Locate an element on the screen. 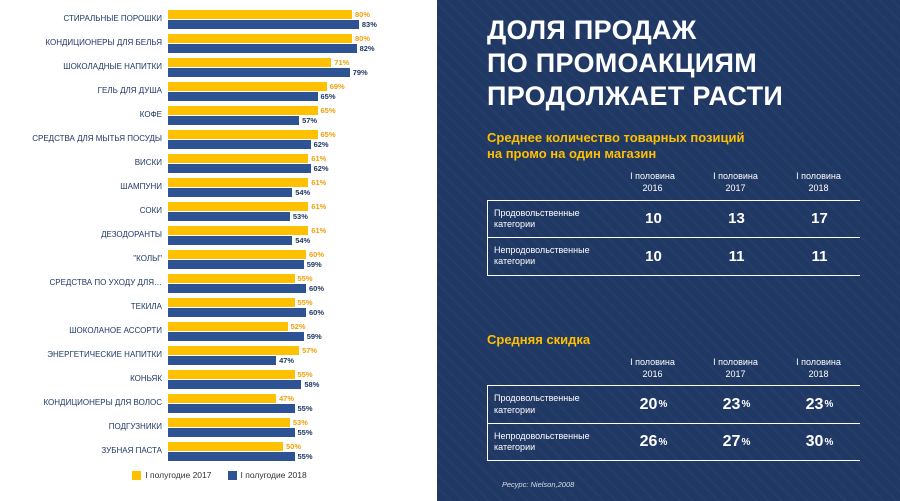  bar-group: 65% 57% is located at coordinates (302, 115).